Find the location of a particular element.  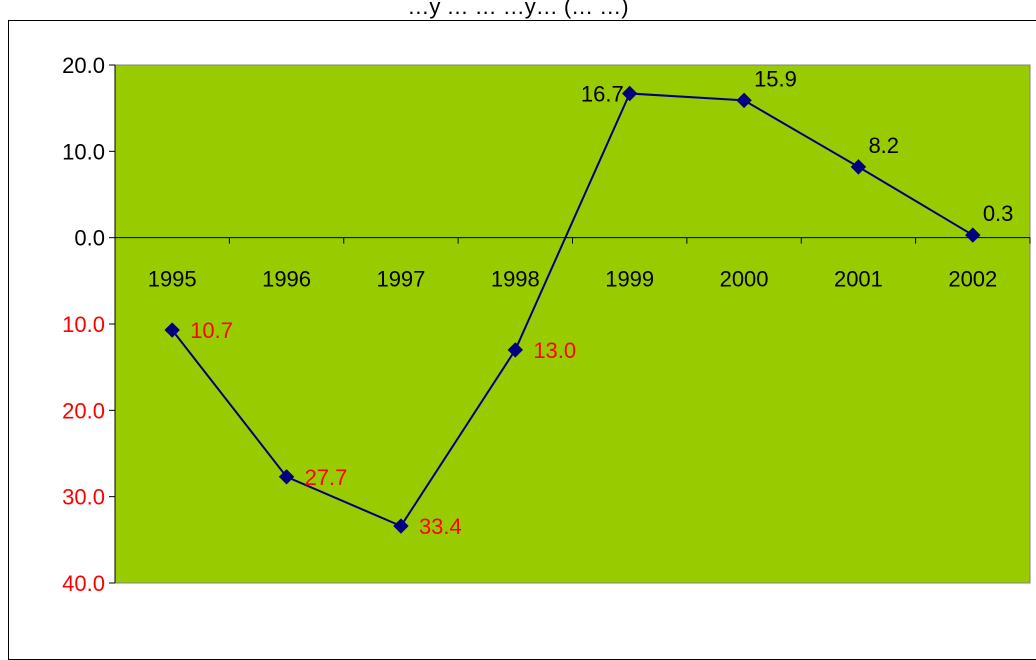

data-label: 33.4 is located at coordinates (440, 526).